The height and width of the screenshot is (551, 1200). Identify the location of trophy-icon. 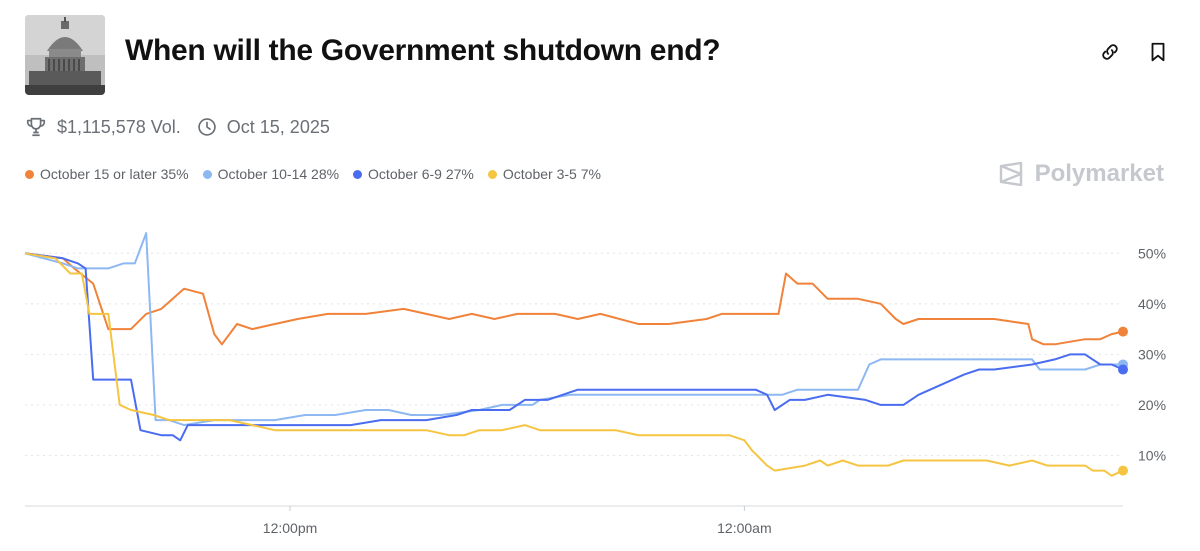
(36, 127).